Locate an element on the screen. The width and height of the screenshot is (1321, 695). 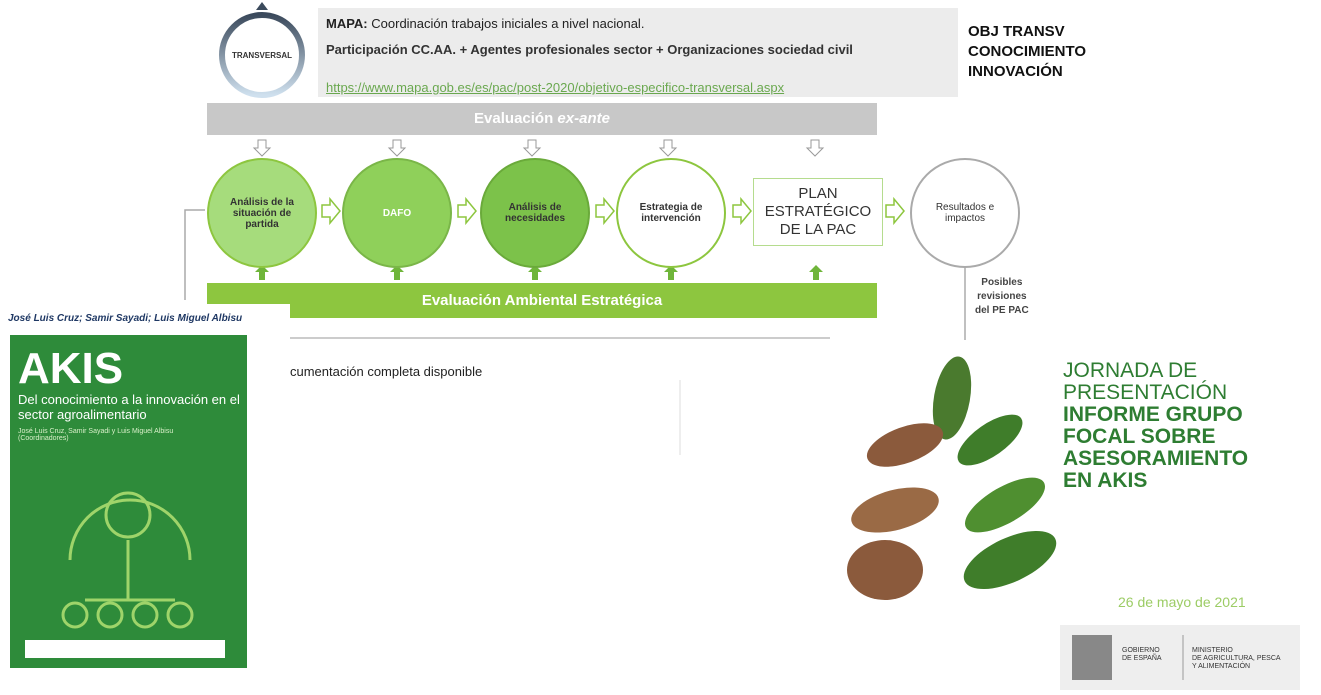
step: DAFO is located at coordinates (397, 213).